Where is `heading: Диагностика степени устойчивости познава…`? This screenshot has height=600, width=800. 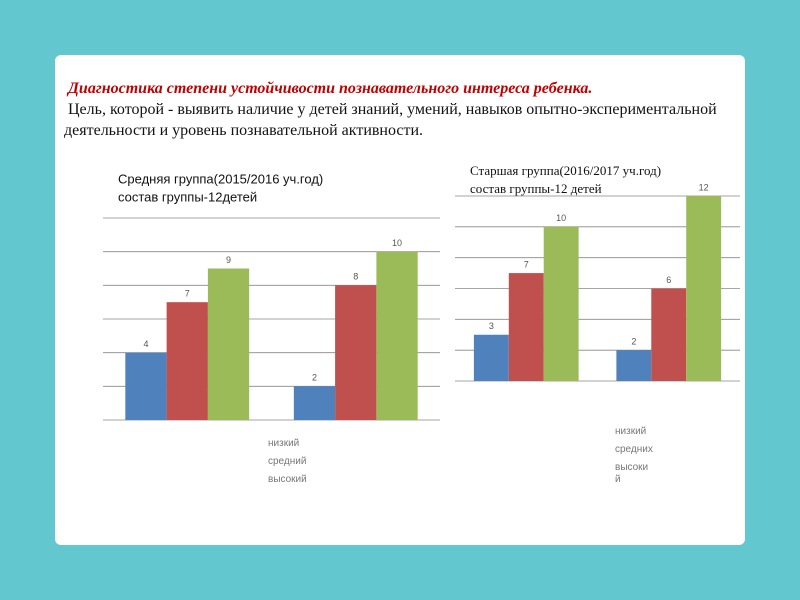 heading: Диагностика степени устойчивости познава… is located at coordinates (330, 88).